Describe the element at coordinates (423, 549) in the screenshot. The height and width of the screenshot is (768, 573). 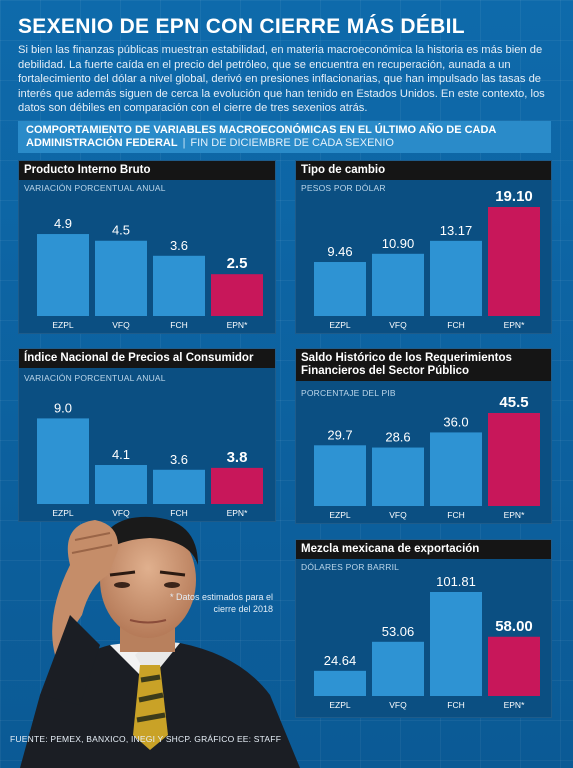
I see `chart-title: Mezcla mexicana de exportación` at that location.